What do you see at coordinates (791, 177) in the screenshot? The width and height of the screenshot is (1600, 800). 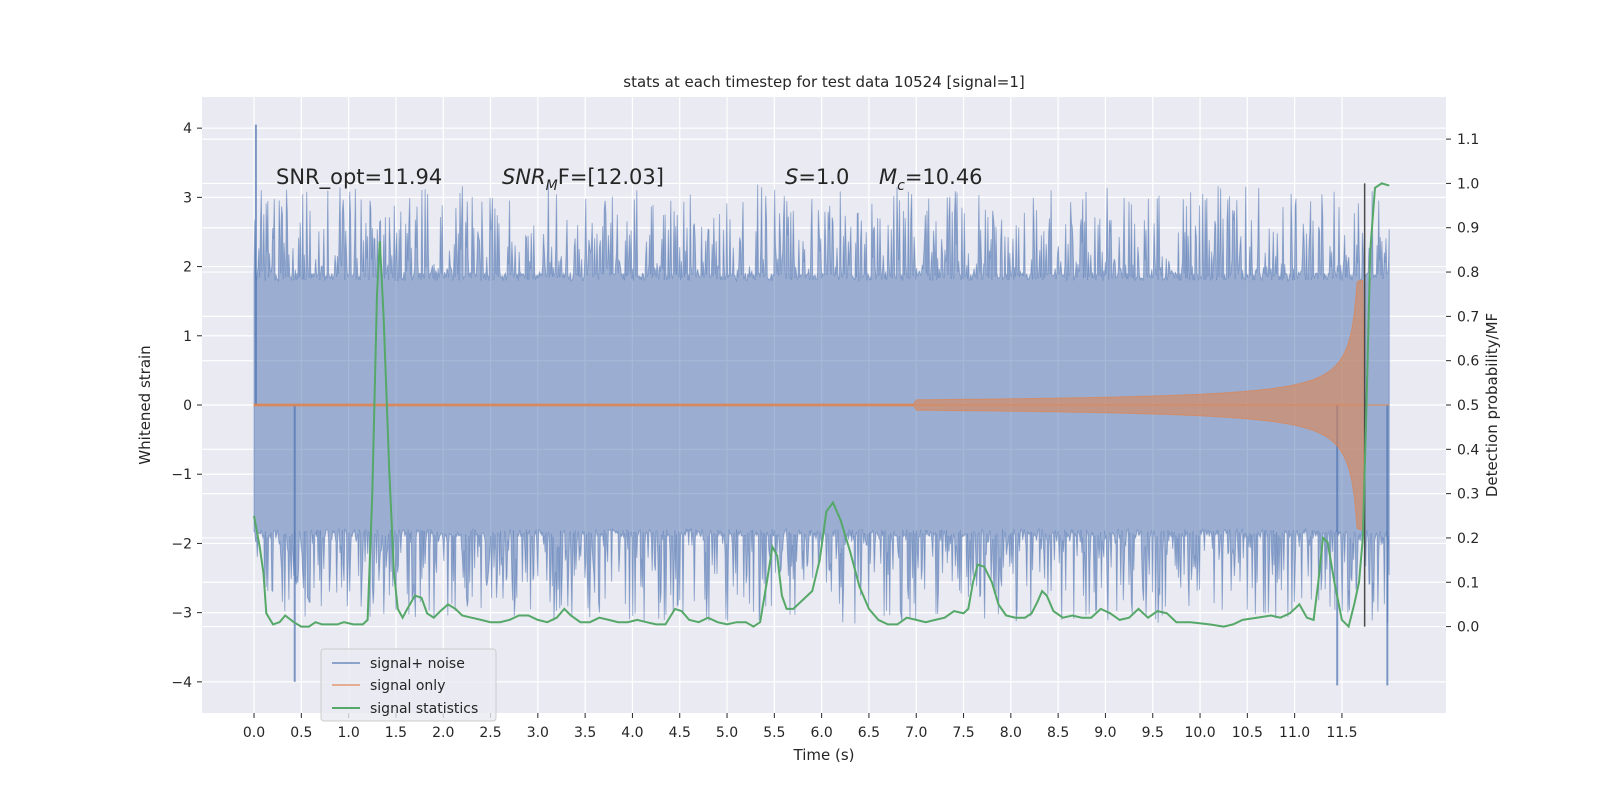 I see `annotation-s-label: S` at bounding box center [791, 177].